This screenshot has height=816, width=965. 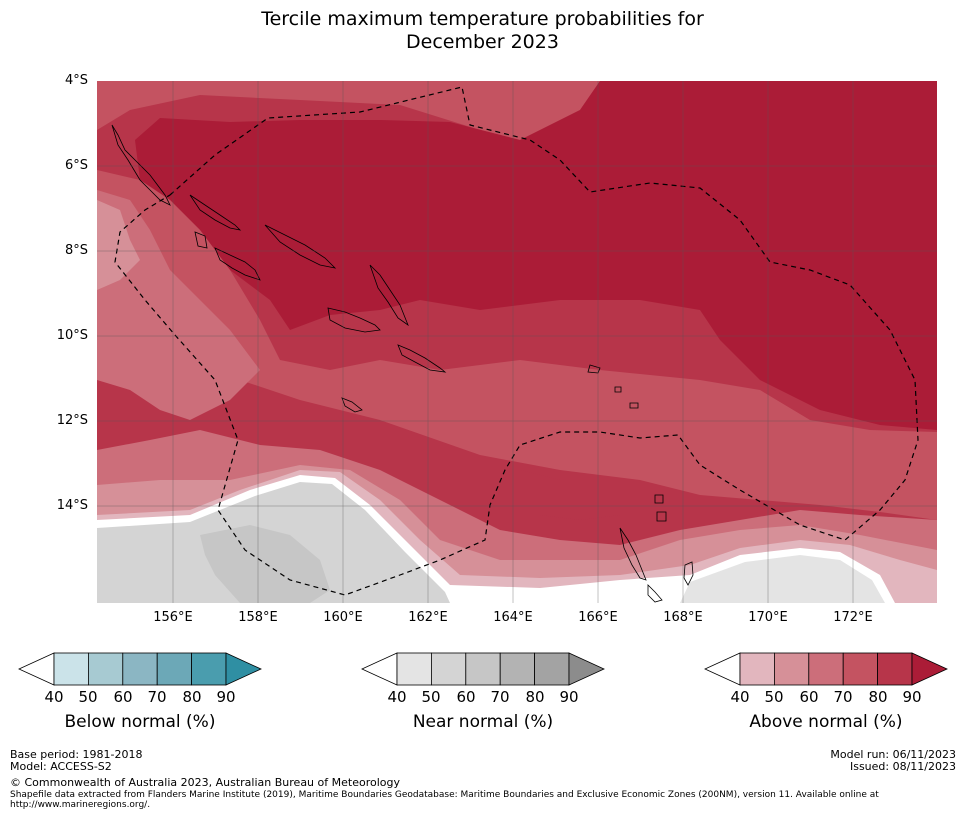 I want to click on lat-label-8s: 8°S, so click(x=76, y=250).